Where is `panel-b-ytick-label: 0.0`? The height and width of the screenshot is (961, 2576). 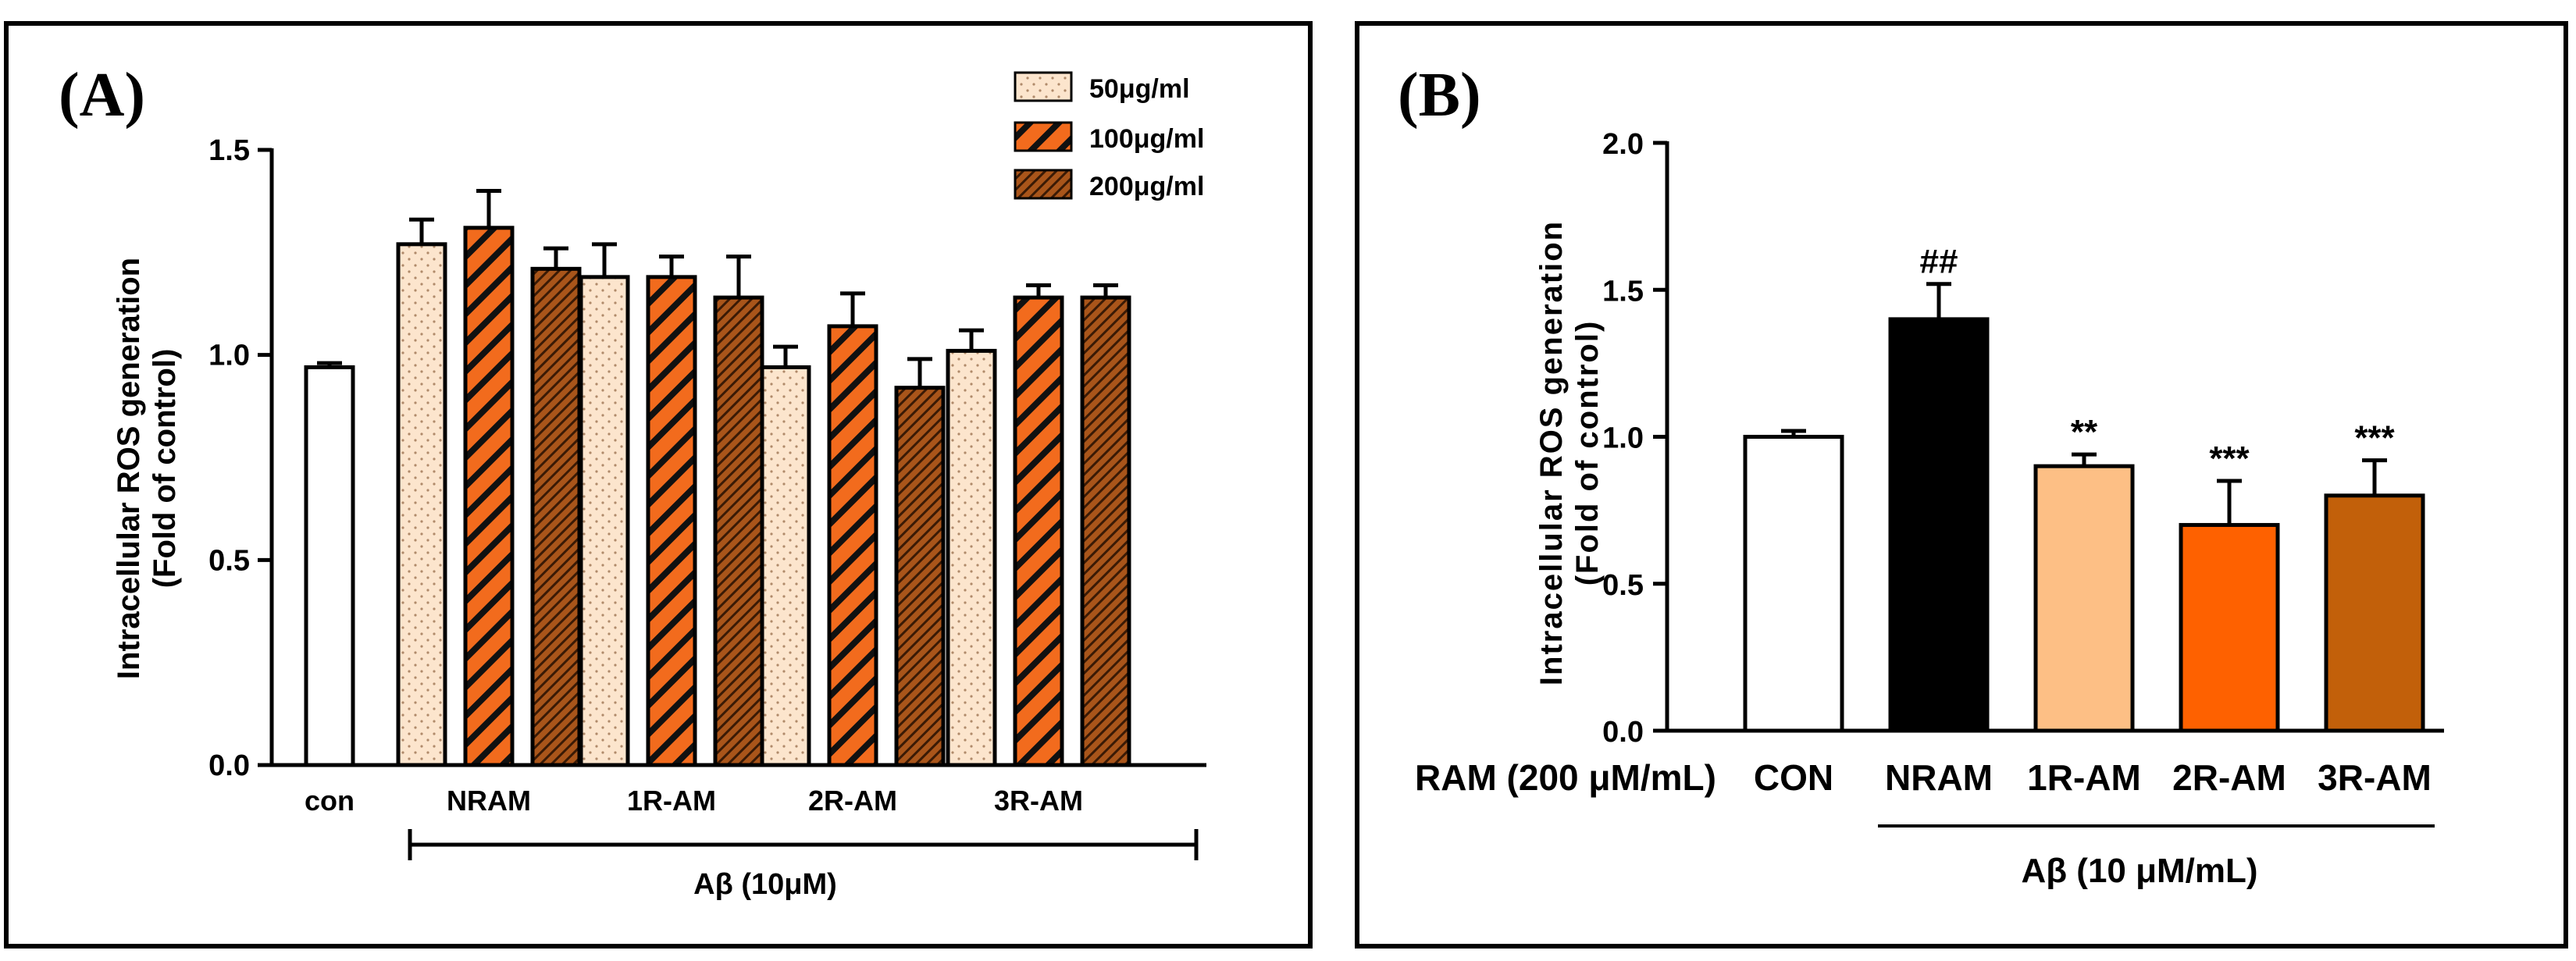
panel-b-ytick-label: 0.0 is located at coordinates (1623, 732).